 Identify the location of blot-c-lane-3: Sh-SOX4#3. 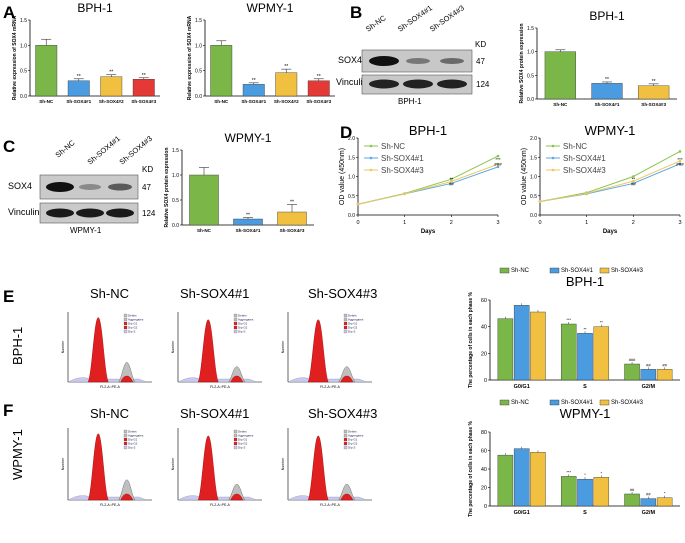
(136, 150).